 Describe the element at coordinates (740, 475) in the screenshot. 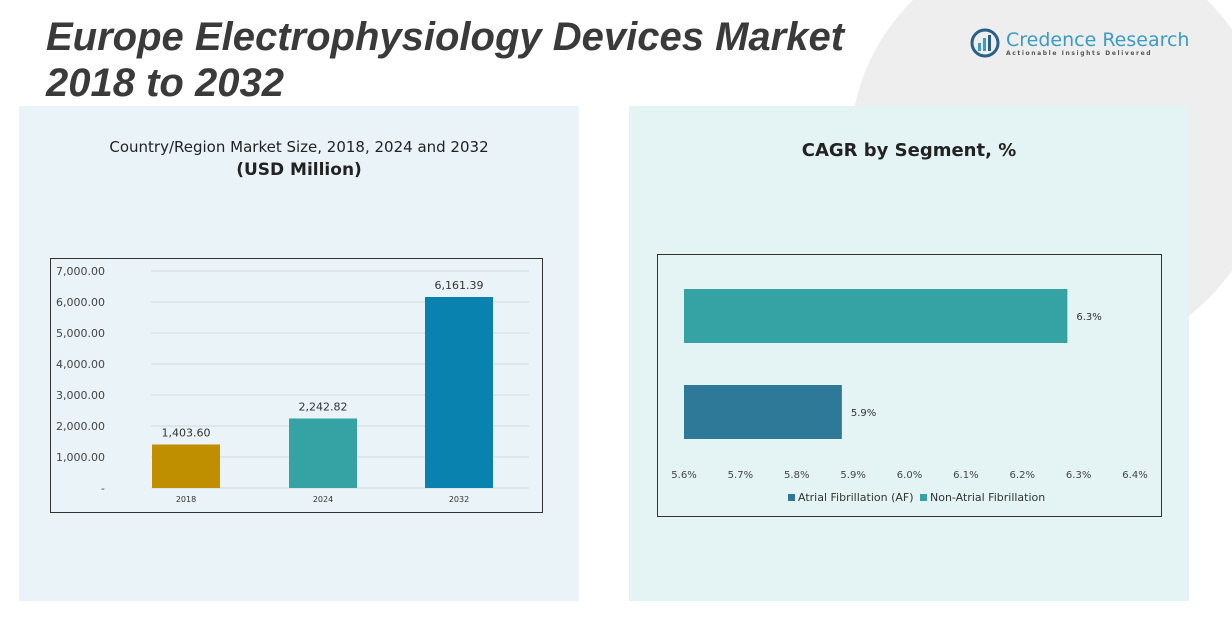

I see `x-tick-label: 5.7%` at that location.